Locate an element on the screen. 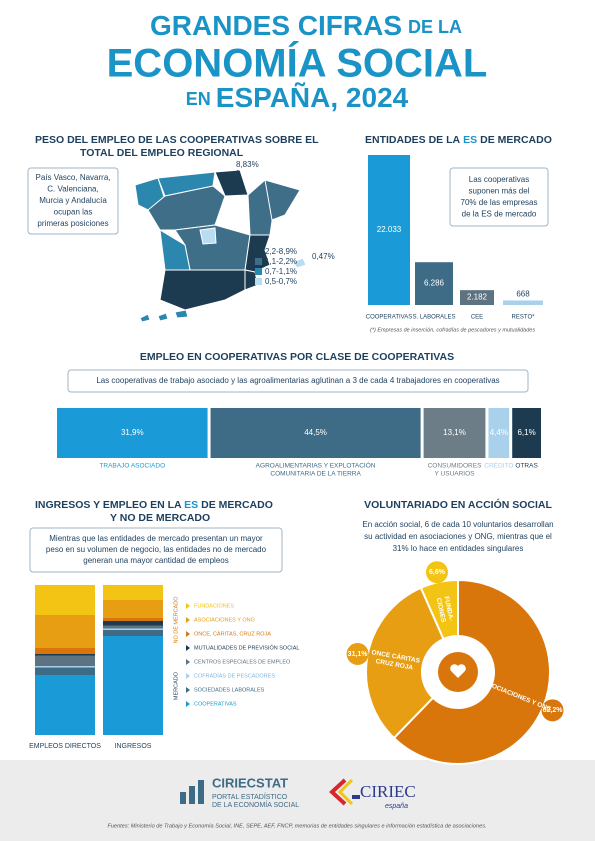 The image size is (595, 841). note-line: C. Valenciana, is located at coordinates (72, 189).